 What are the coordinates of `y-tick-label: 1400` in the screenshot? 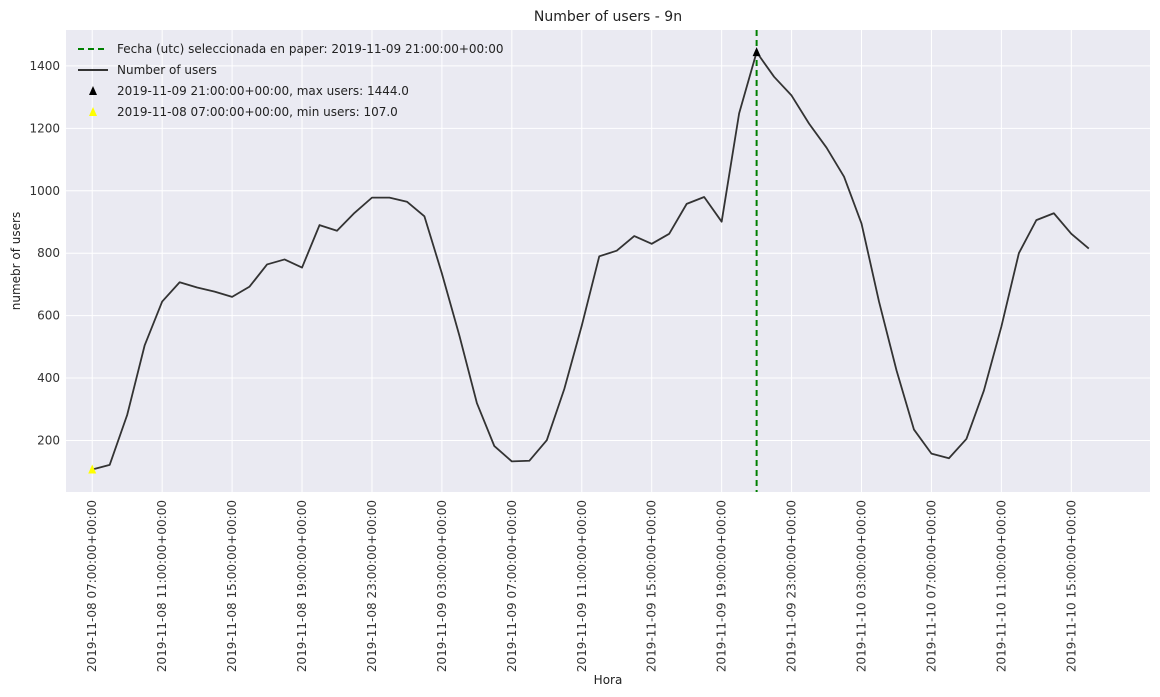 It's located at (44, 66).